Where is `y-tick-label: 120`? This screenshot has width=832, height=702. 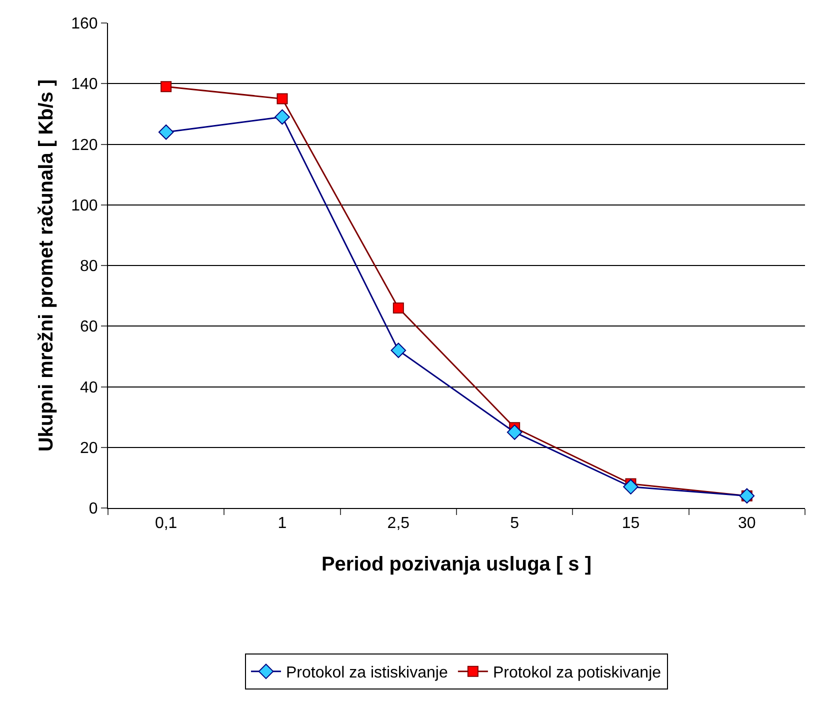
y-tick-label: 120 is located at coordinates (84, 145).